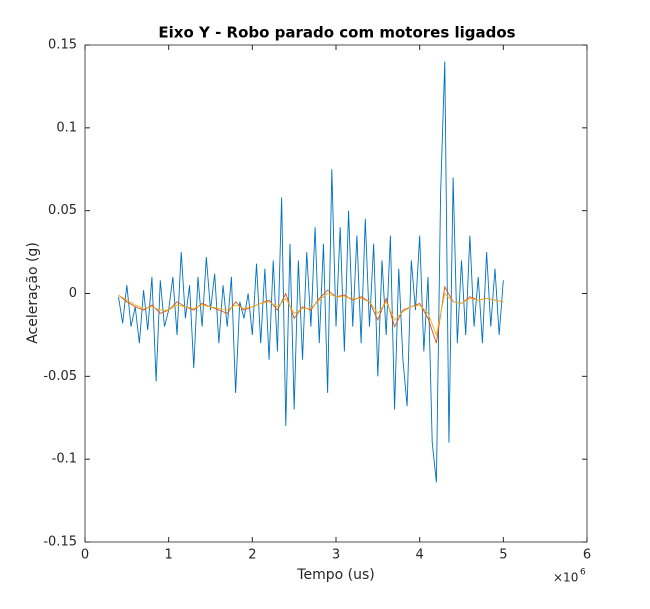  Describe the element at coordinates (62, 45) in the screenshot. I see `y-tick-label: 0.15` at that location.